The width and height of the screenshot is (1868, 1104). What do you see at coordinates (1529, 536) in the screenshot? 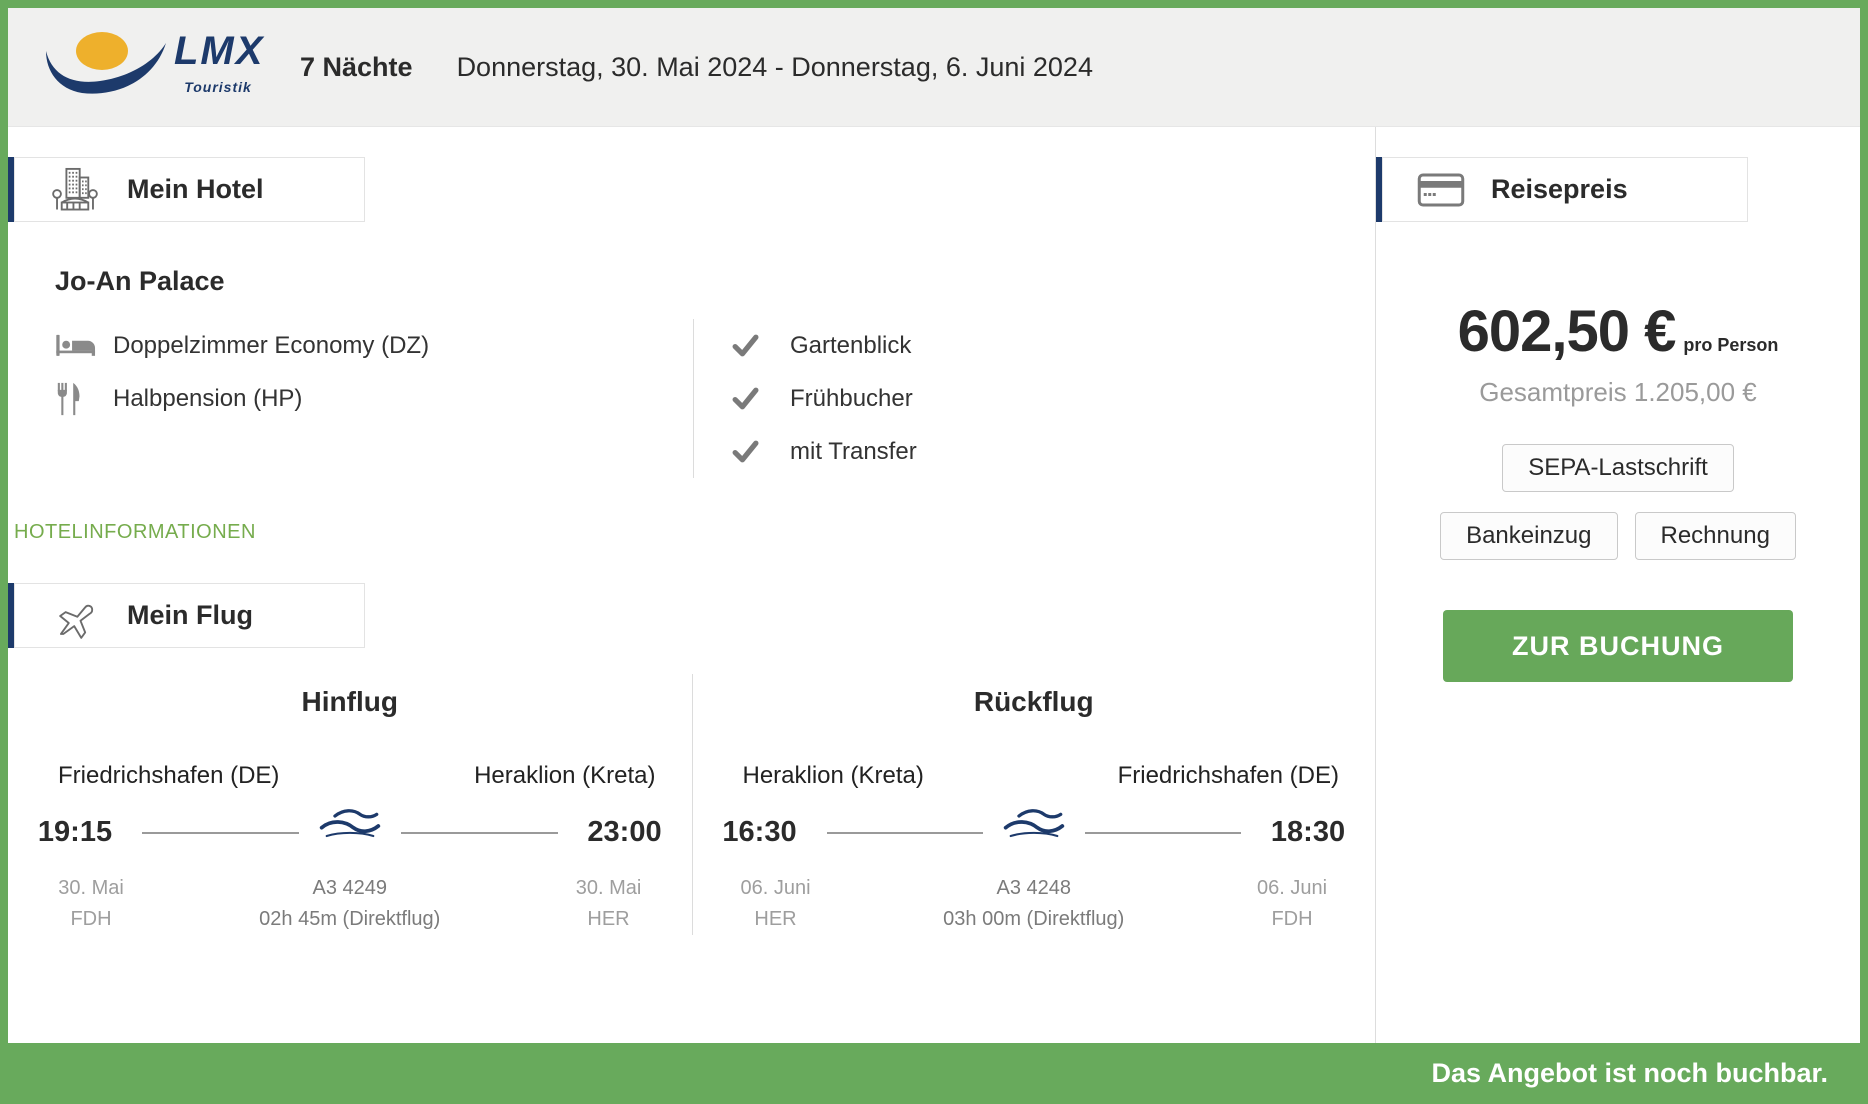
I see `payment-bankeinzug-button: Bankeinzug` at bounding box center [1529, 536].